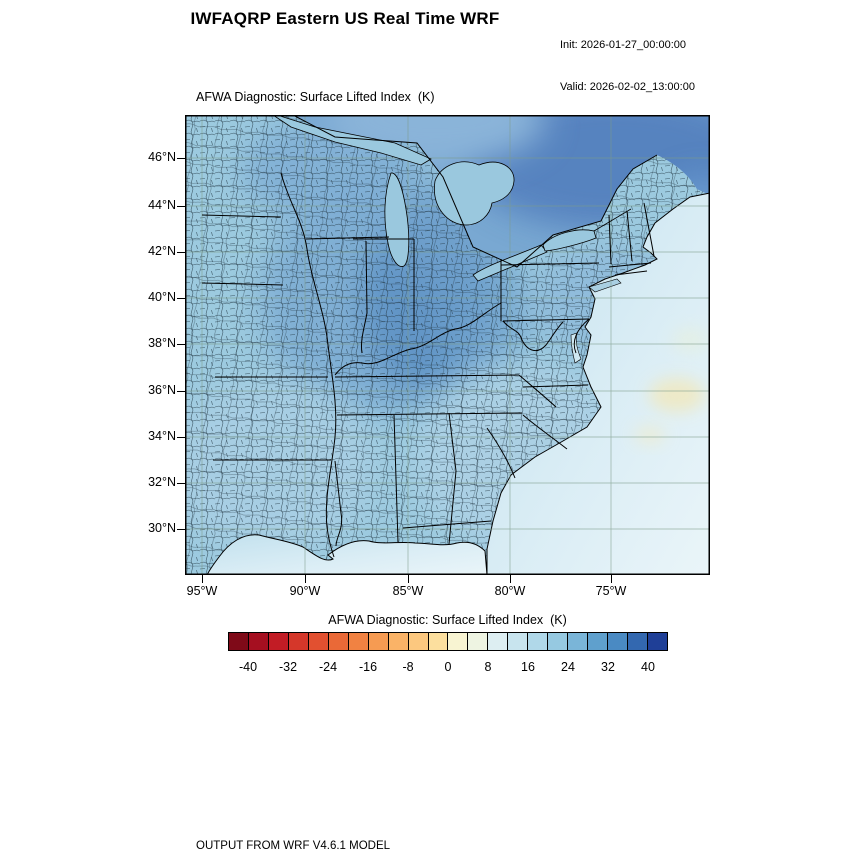 This screenshot has height=850, width=850. I want to click on colorbar-tick-label: 0, so click(448, 667).